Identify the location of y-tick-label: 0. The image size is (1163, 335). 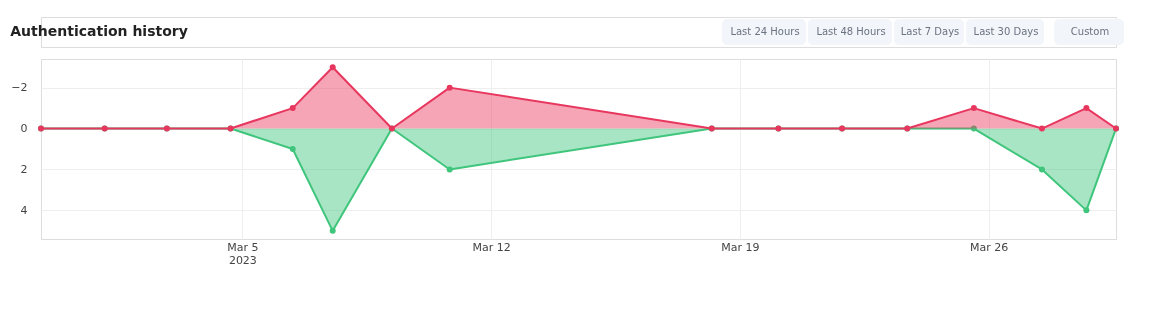
(24, 129).